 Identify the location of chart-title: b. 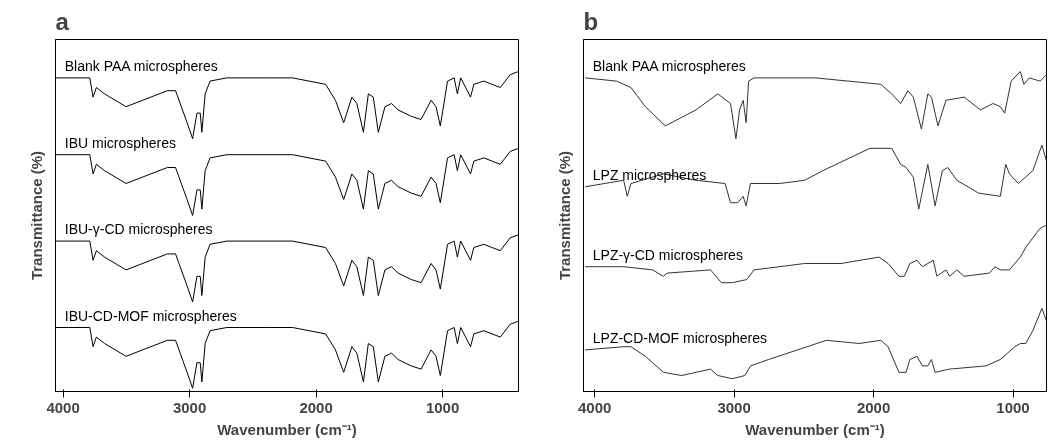
(591, 21).